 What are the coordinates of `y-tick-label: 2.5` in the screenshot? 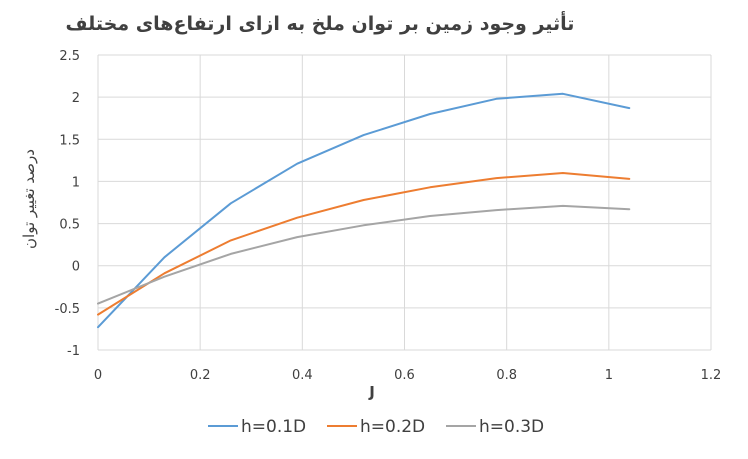 It's located at (69, 56).